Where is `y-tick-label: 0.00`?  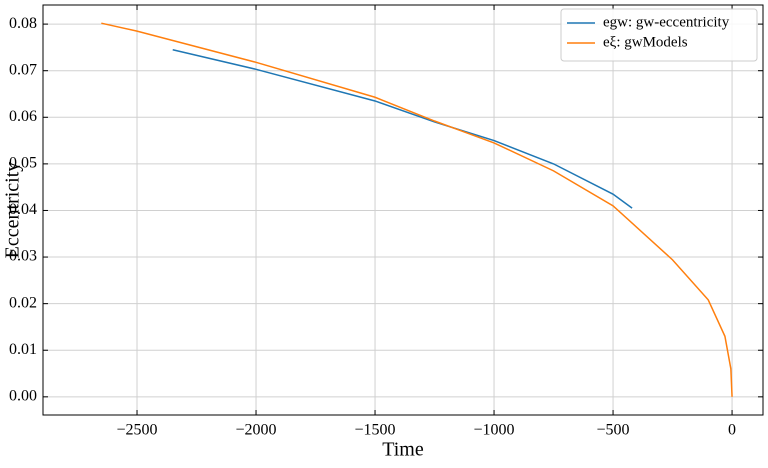
y-tick-label: 0.00 is located at coordinates (23, 396).